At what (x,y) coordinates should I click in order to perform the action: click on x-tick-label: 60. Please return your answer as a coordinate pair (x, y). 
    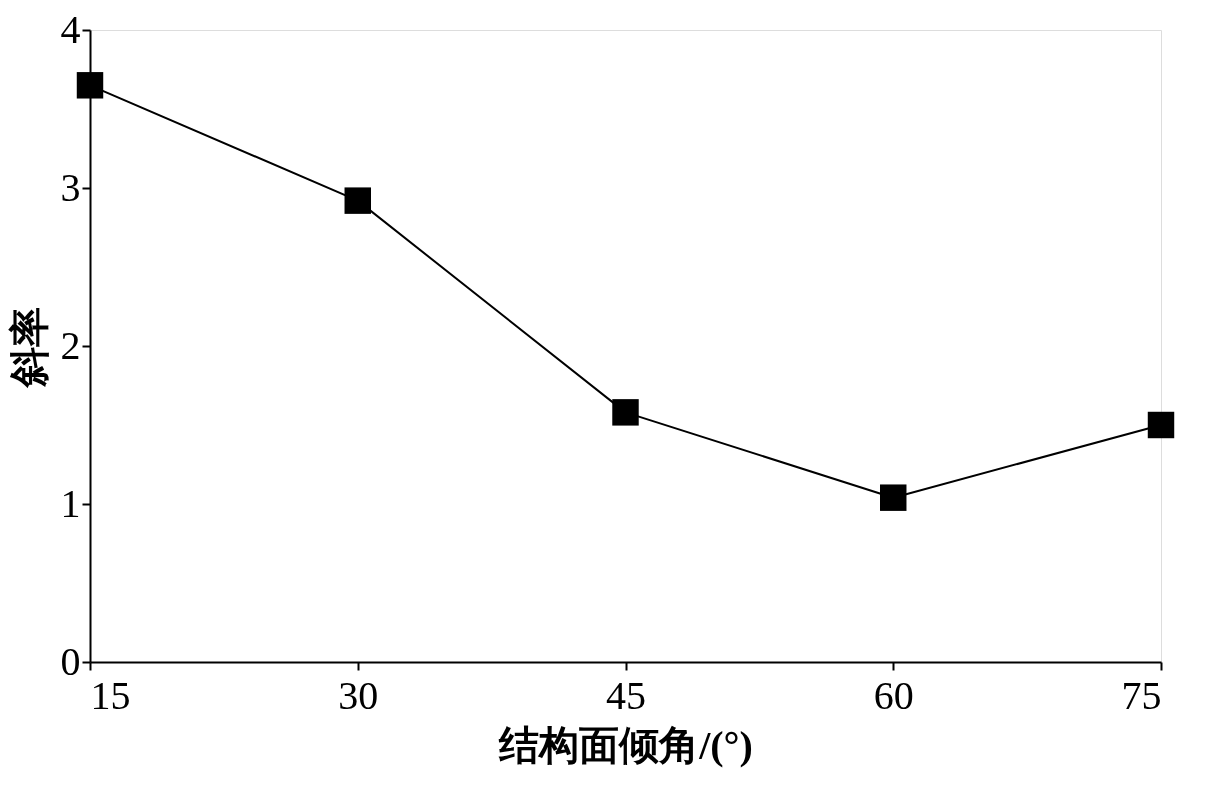
    Looking at the image, I should click on (893, 695).